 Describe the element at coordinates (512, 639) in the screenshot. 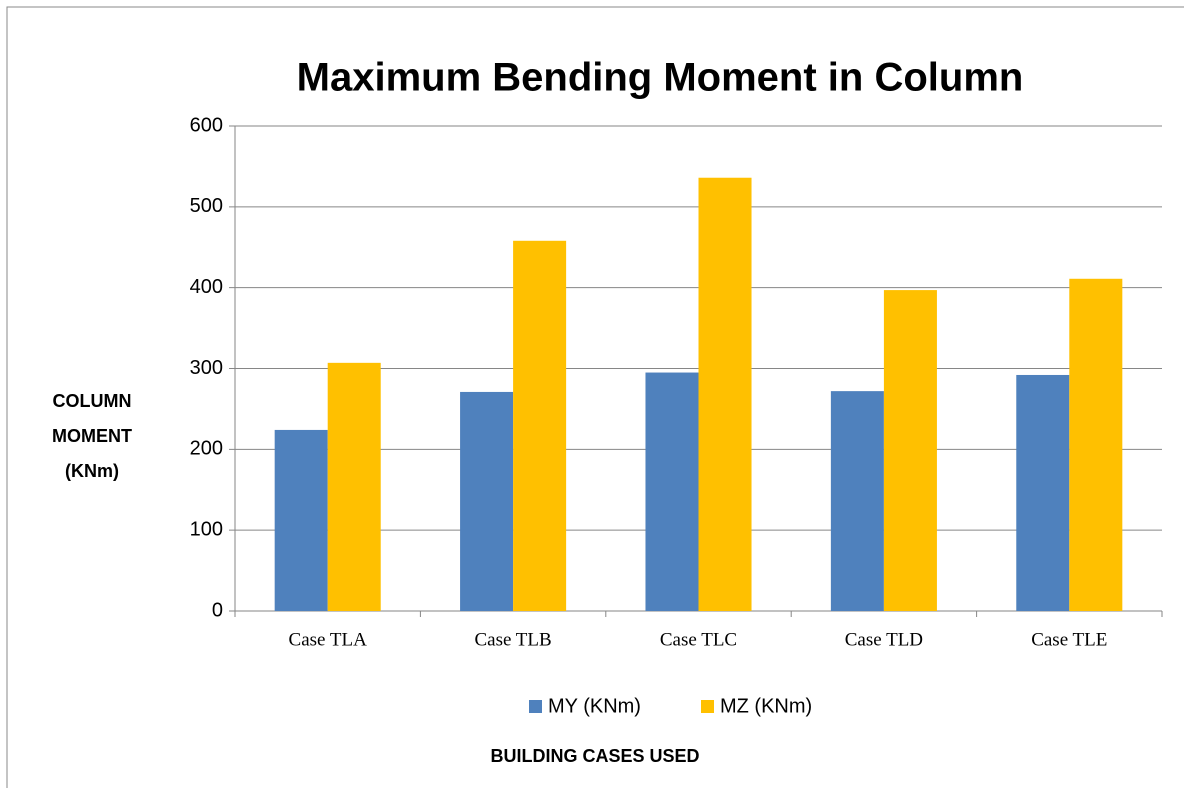

I see `x-tick-label: Case TLB` at that location.